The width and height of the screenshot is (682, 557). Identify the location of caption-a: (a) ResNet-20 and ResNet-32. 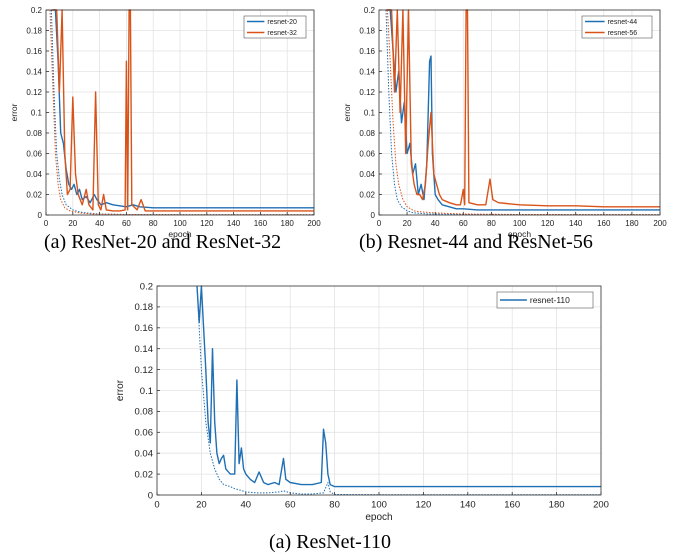
(163, 242).